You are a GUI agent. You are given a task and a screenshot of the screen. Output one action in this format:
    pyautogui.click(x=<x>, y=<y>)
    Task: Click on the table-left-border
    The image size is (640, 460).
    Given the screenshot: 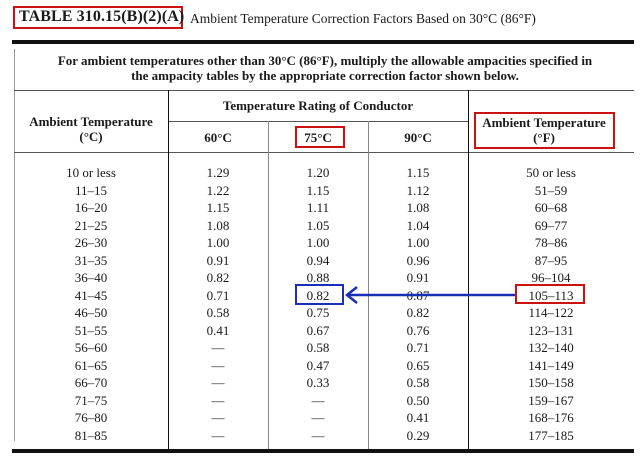 What is the action you would take?
    pyautogui.click(x=14, y=245)
    